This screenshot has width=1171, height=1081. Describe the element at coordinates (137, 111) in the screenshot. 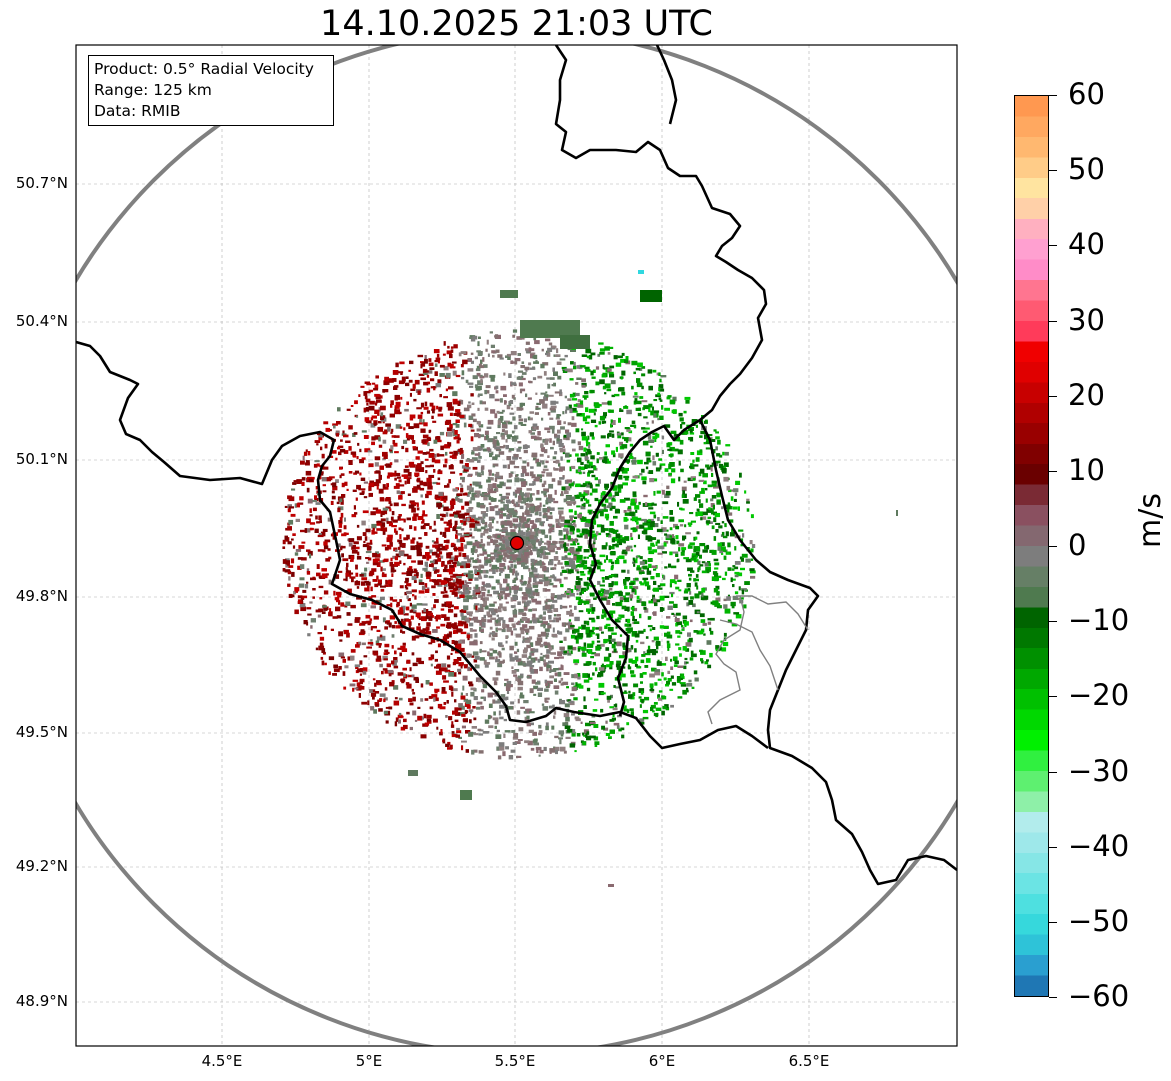

I see `data-source-label: Data: RMIB` at that location.